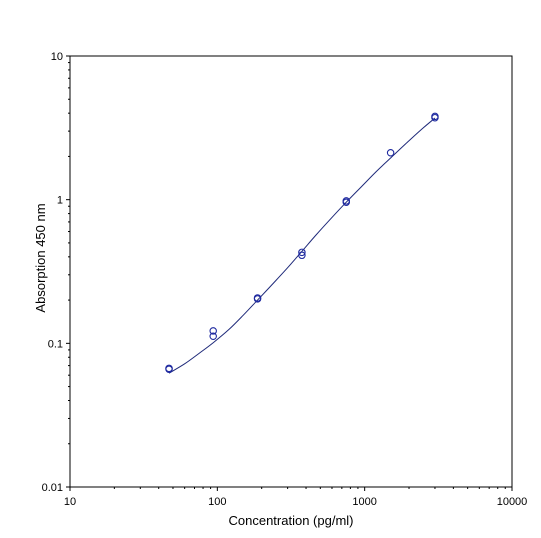 The width and height of the screenshot is (541, 538). Describe the element at coordinates (52, 488) in the screenshot. I see `y-tick-label: 0.01` at that location.